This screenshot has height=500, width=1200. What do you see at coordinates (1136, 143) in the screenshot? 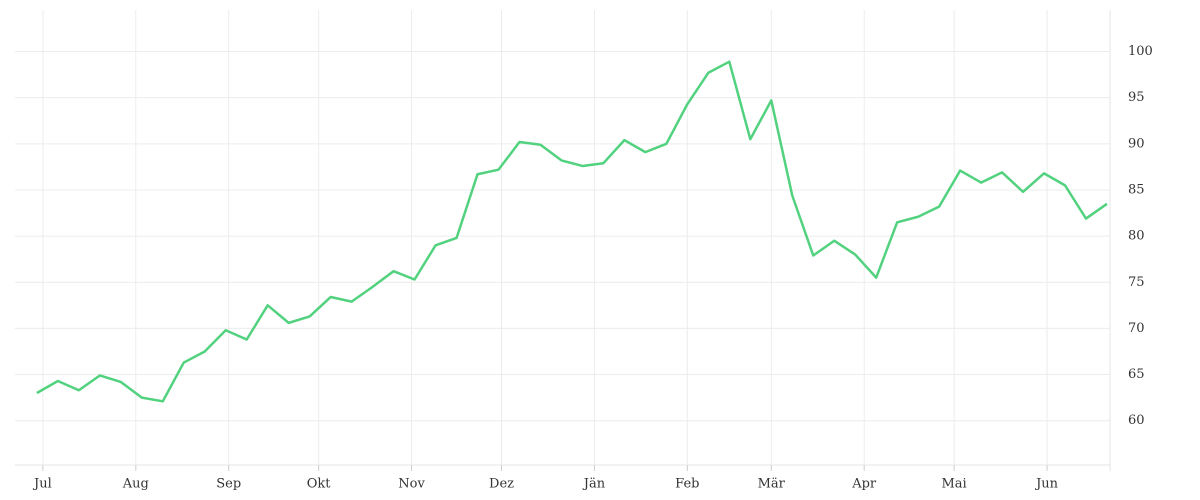
I see `y-tick-label: 90` at bounding box center [1136, 143].